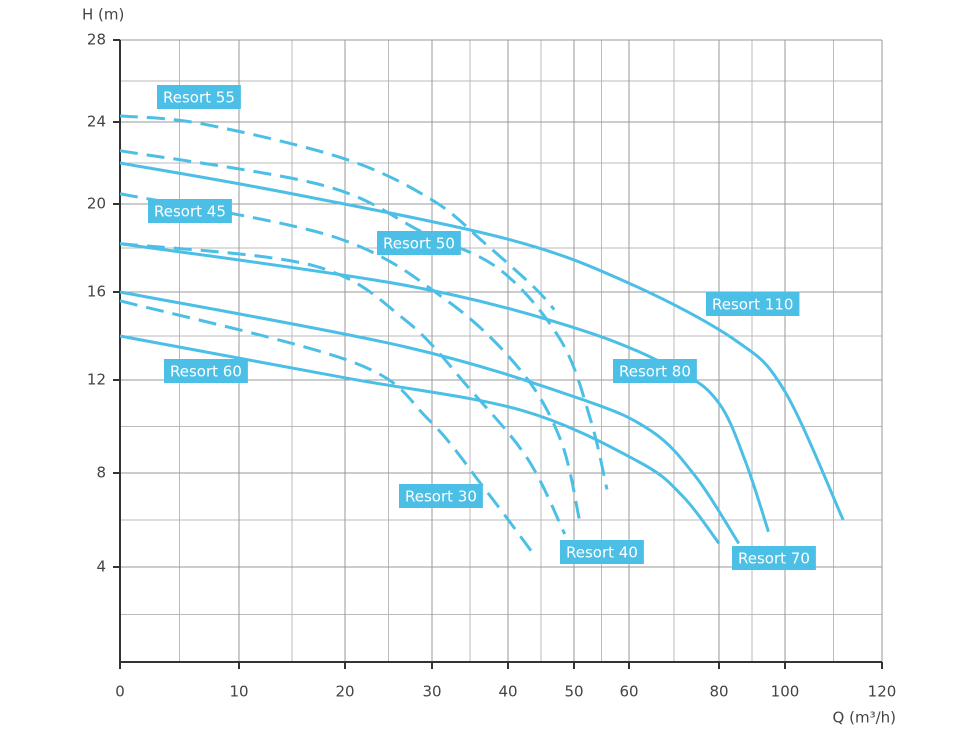 The image size is (980, 735). I want to click on x-tick-label: 120, so click(882, 692).